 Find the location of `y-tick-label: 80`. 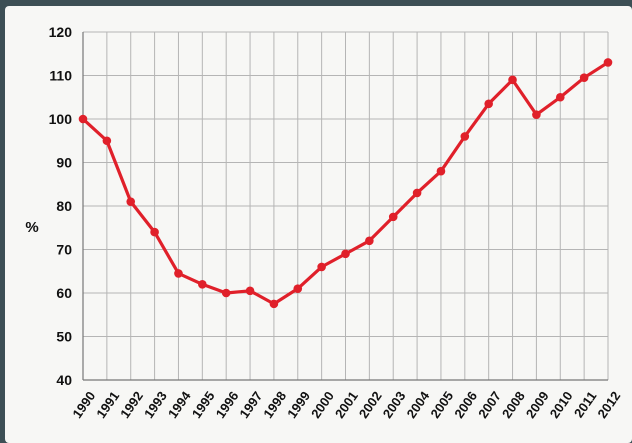

y-tick-label: 80 is located at coordinates (64, 206).